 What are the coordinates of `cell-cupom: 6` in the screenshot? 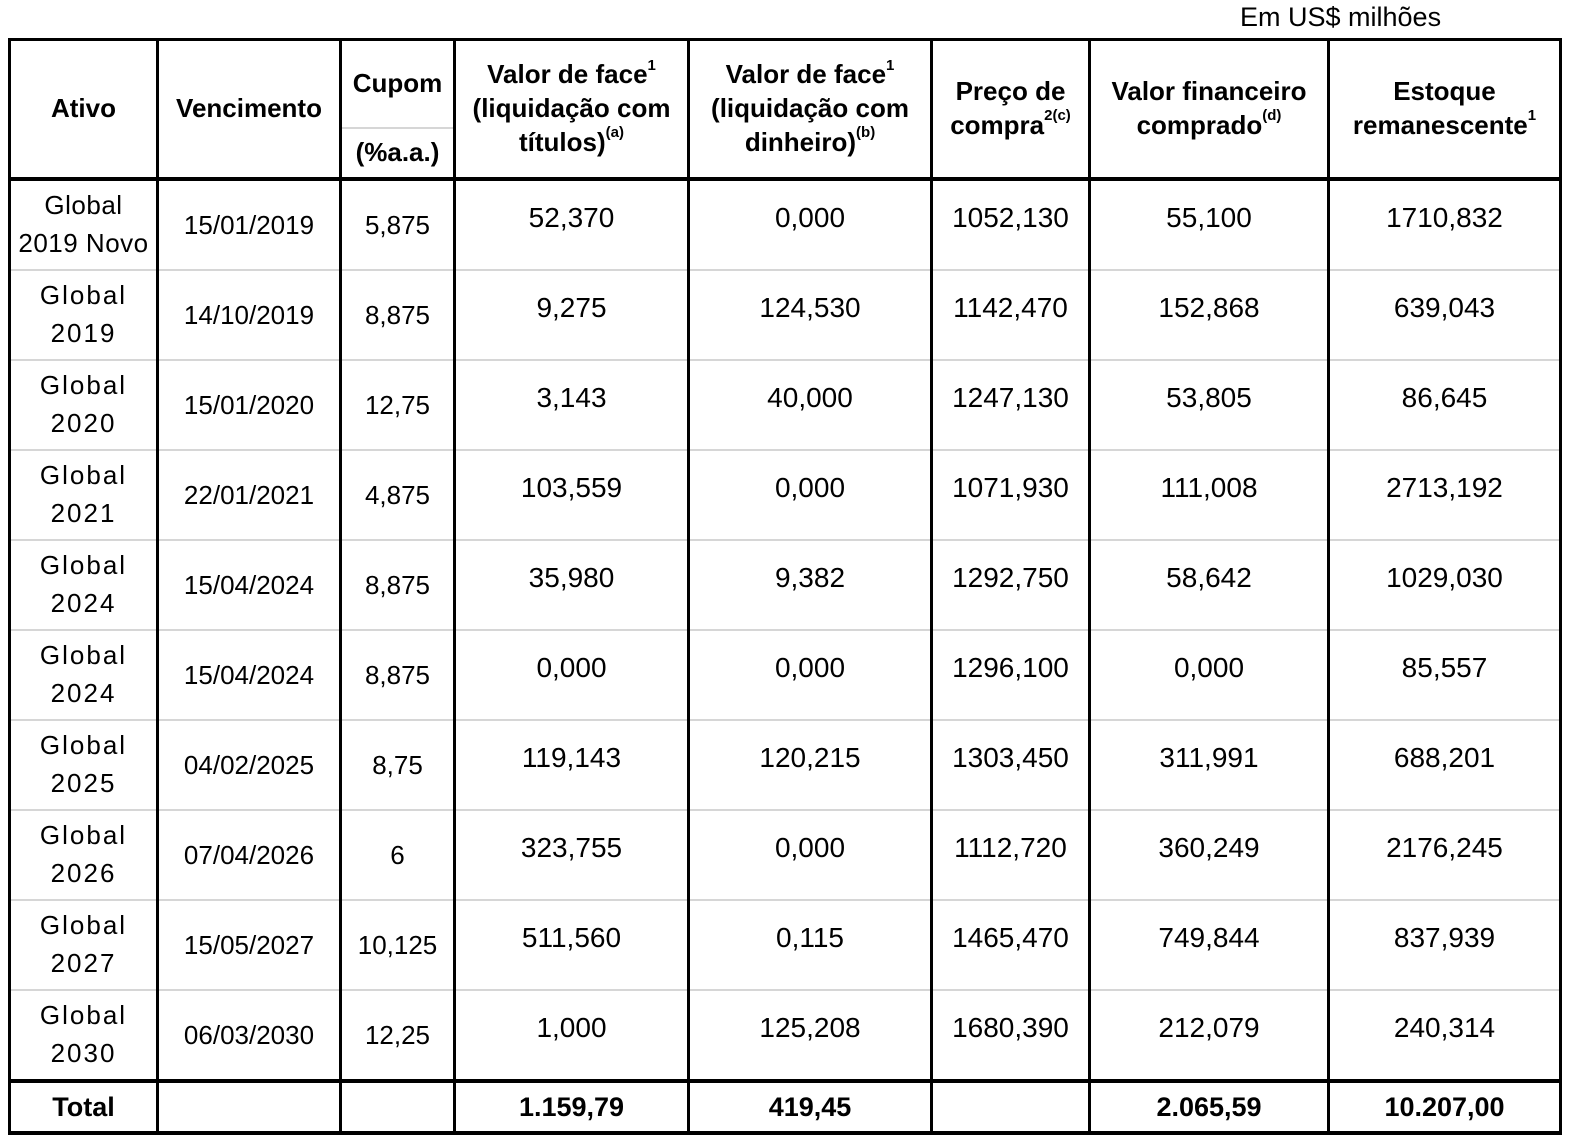 It's located at (397, 855).